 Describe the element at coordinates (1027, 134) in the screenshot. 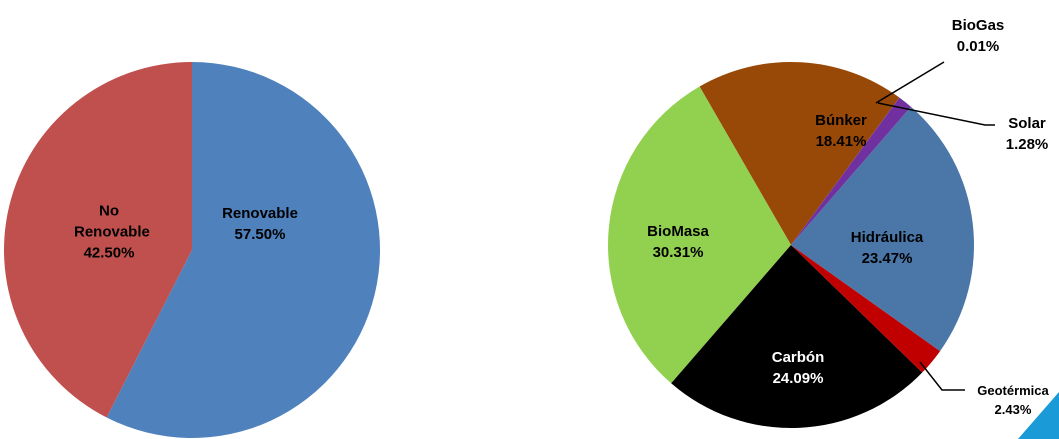

I see `slice-label: Solar 1.28%` at that location.